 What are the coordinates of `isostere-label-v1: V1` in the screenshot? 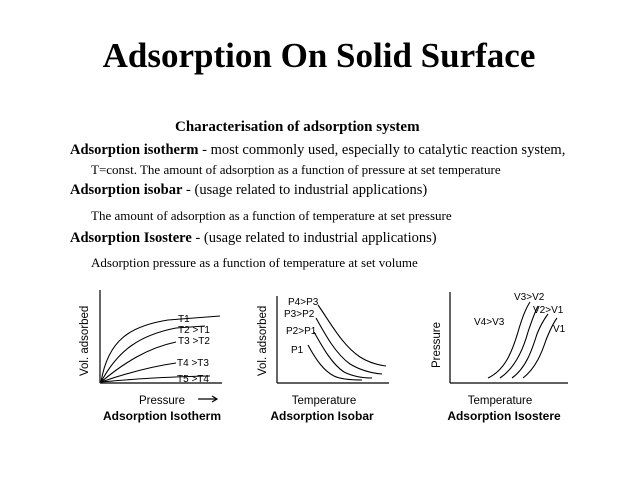 It's located at (559, 329).